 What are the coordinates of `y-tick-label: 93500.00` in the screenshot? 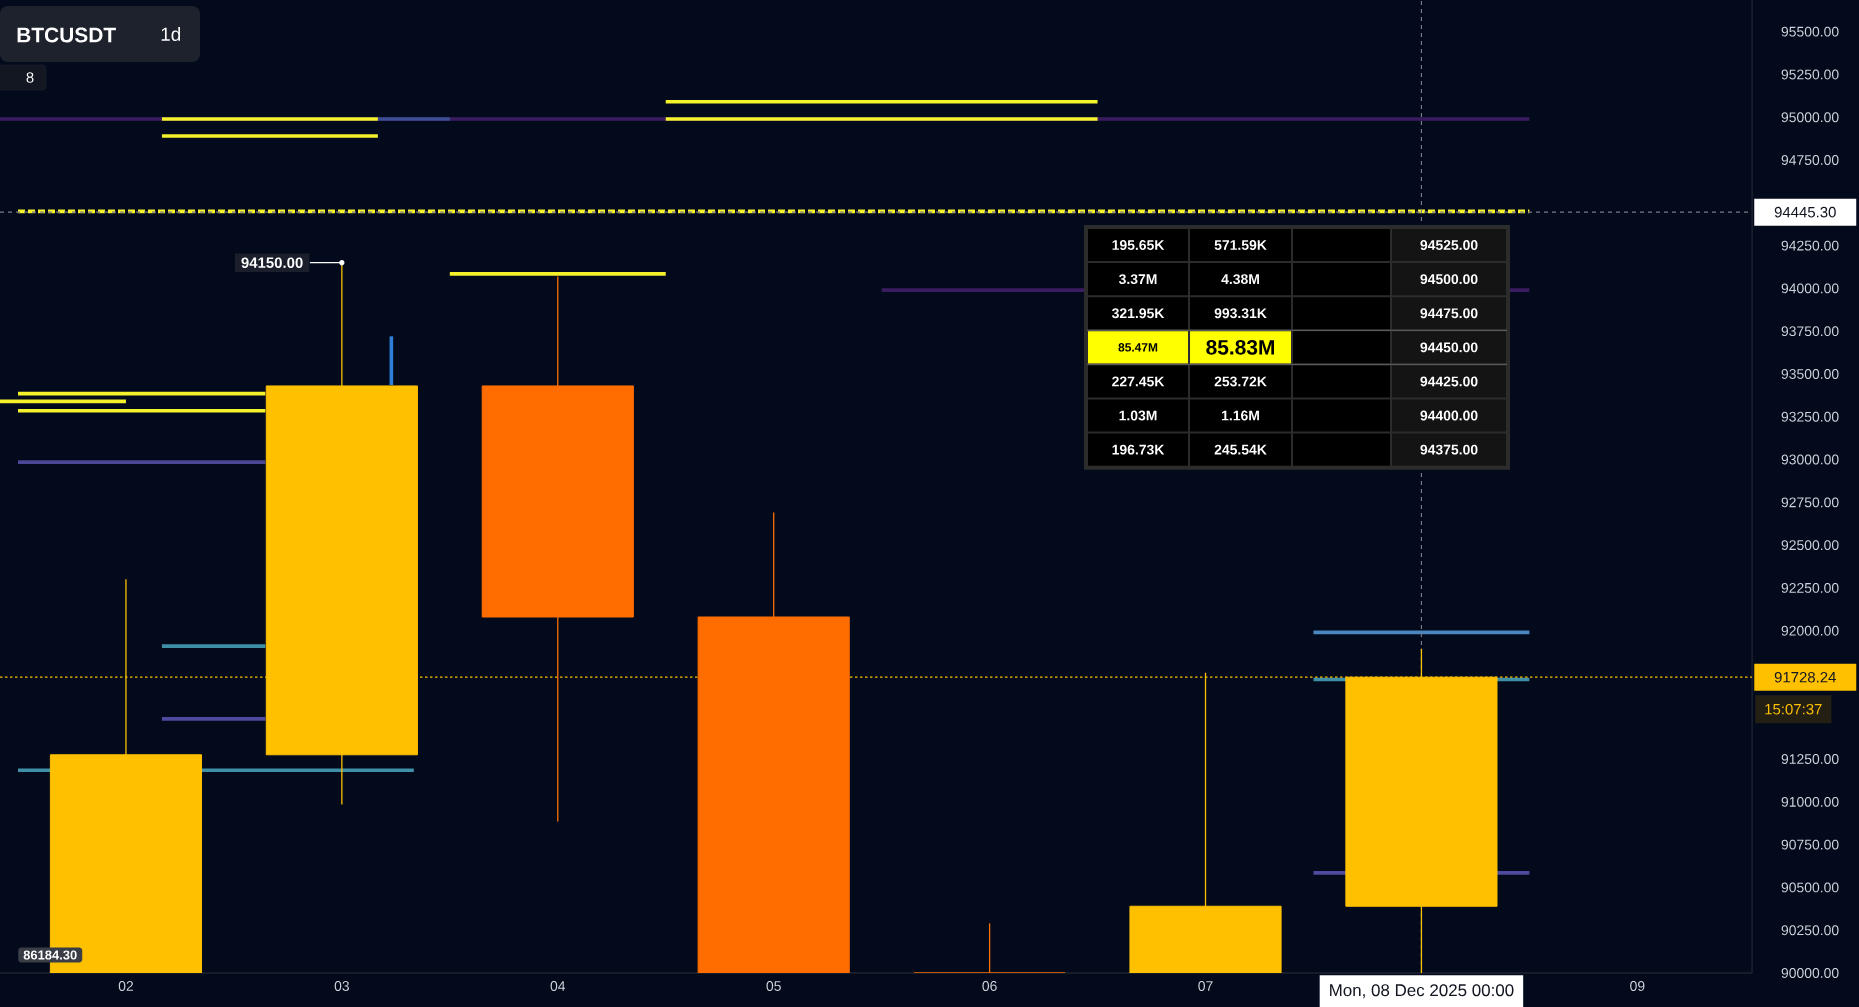 It's located at (1810, 374).